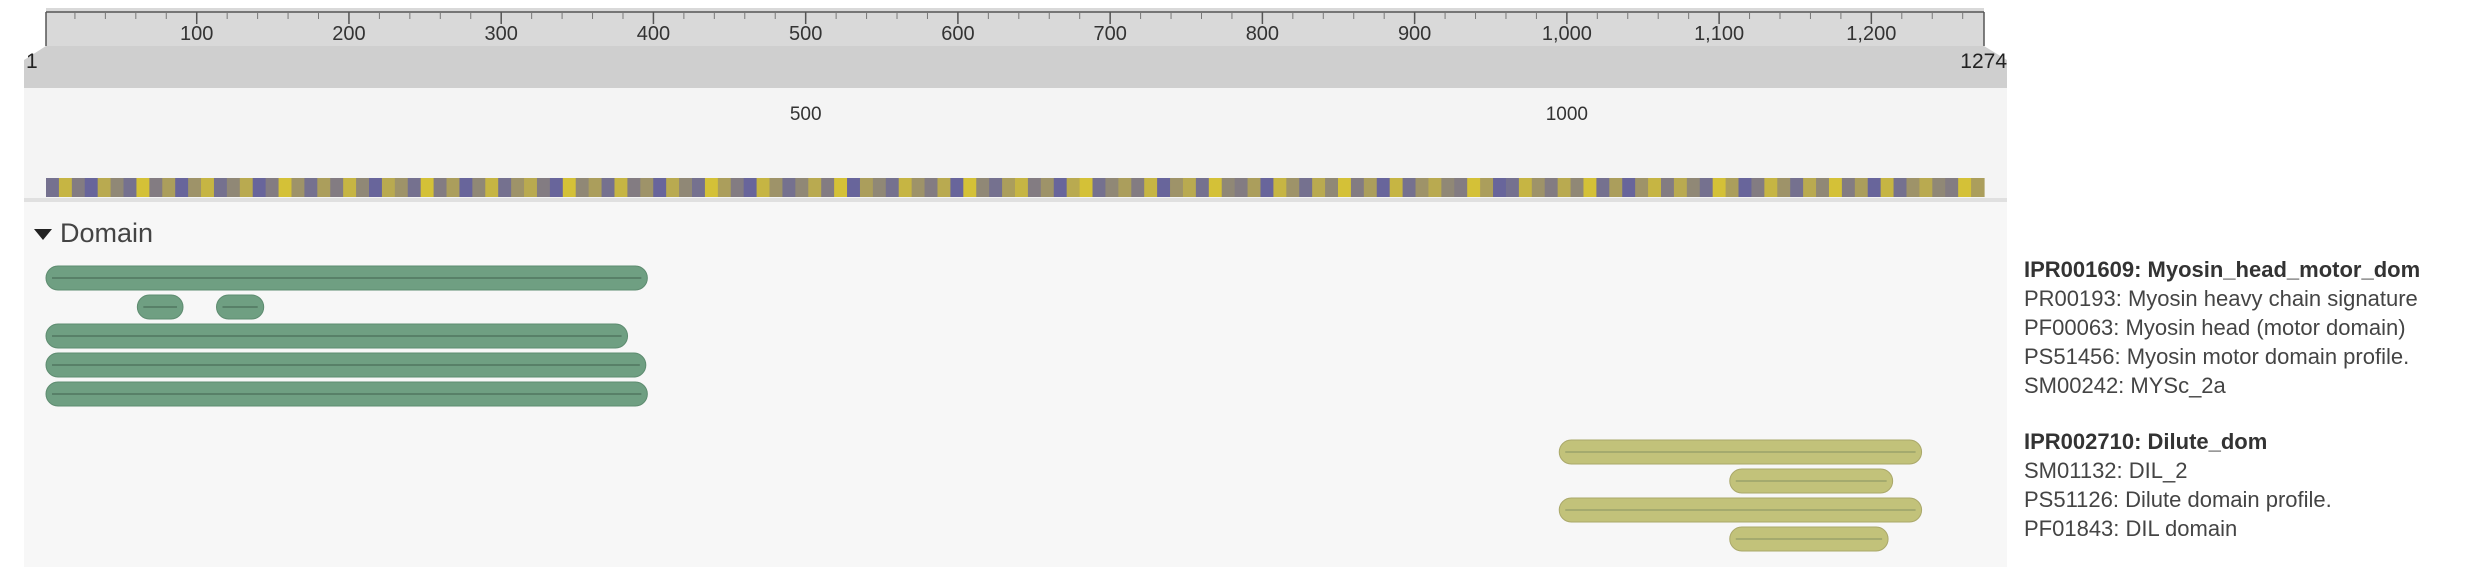 The image size is (2492, 567). I want to click on domain-section-toggle: Domain, so click(93, 233).